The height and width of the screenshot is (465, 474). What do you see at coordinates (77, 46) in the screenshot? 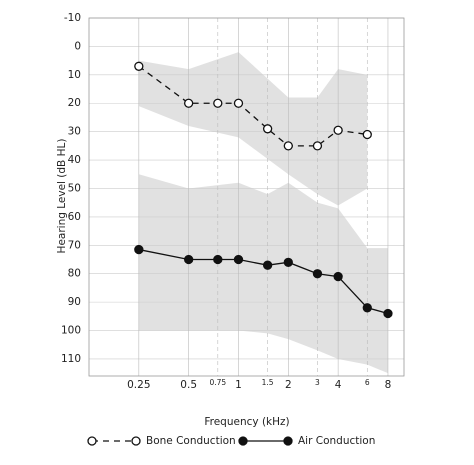
I see `y-tick-label: 0` at bounding box center [77, 46].